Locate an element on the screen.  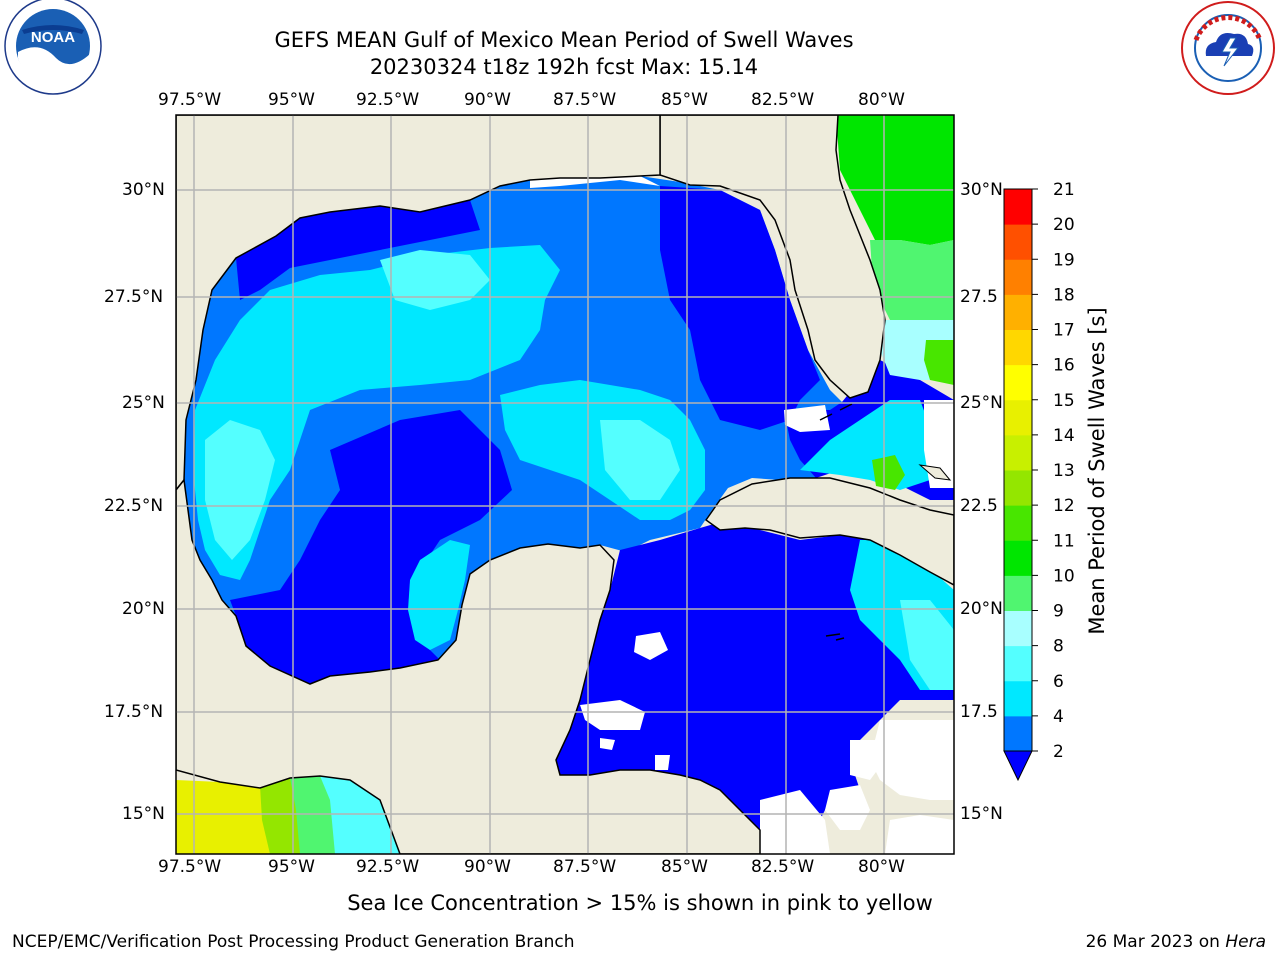
map-subtitle: 20230324 t18z 192h fcst Max: 15.14 is located at coordinates (564, 67).